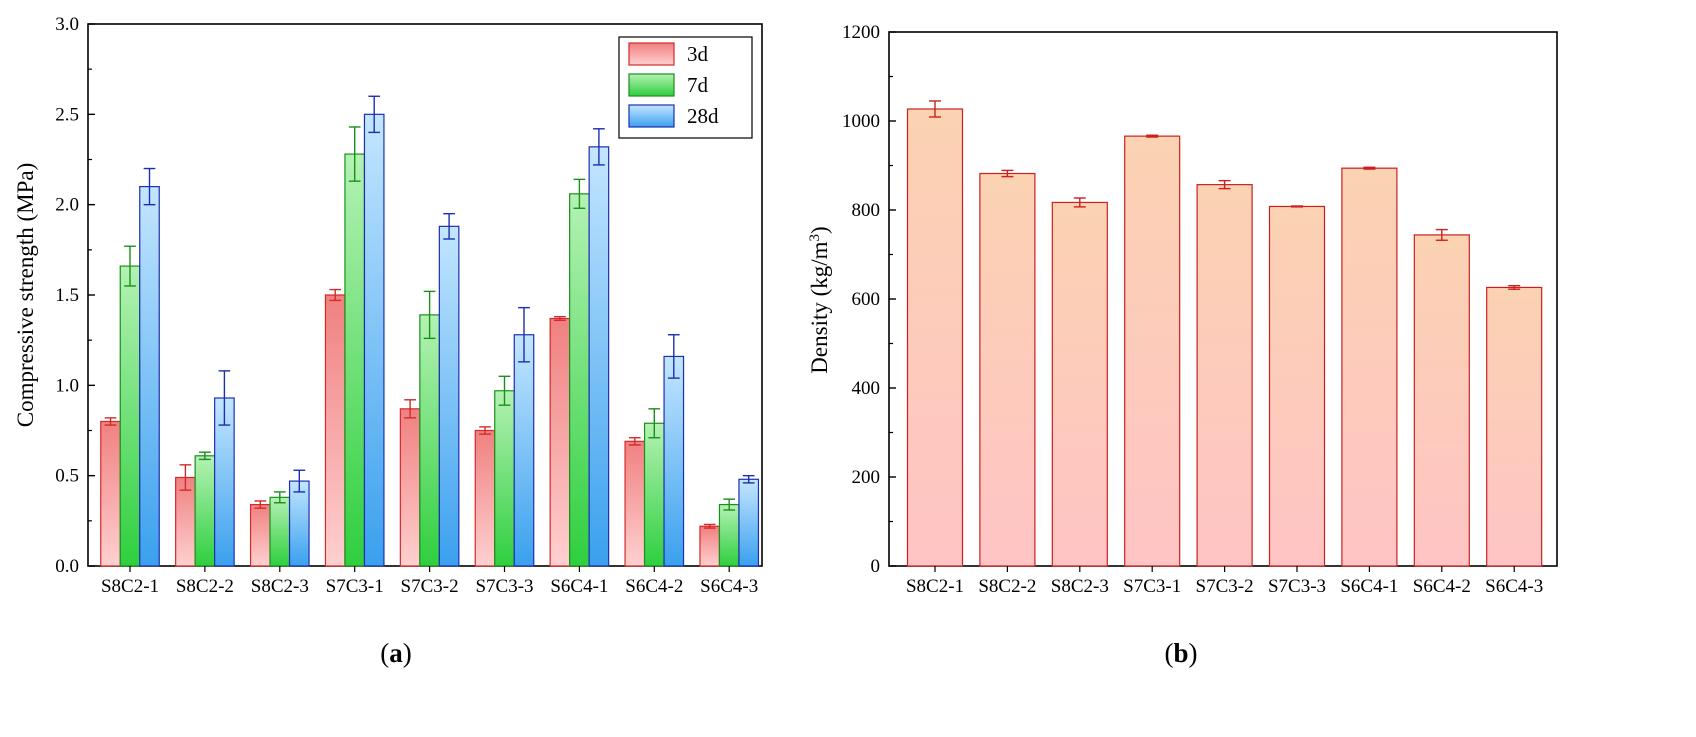  I want to click on legend-label-28d: 28d, so click(703, 116).